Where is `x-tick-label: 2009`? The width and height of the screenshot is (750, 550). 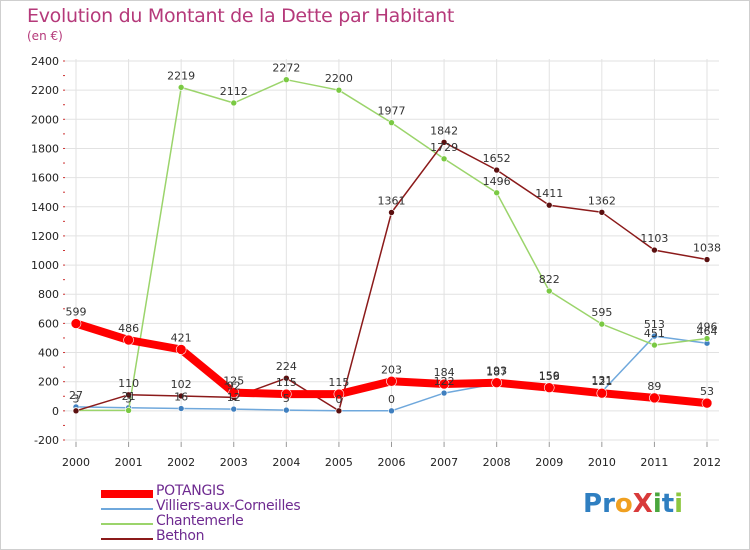 x-tick-label: 2009 is located at coordinates (549, 462).